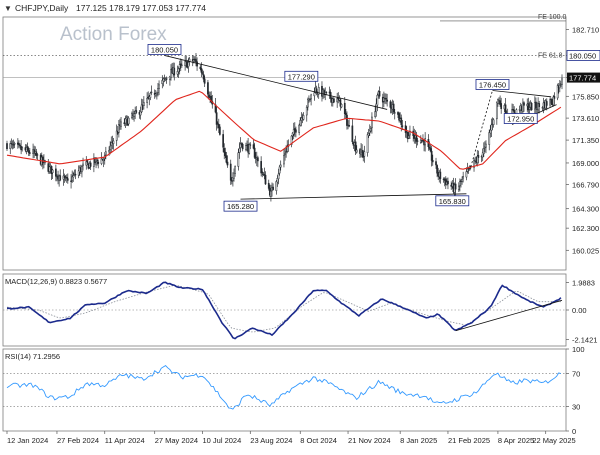 The height and width of the screenshot is (455, 600). I want to click on price-callout-box, so click(240, 206).